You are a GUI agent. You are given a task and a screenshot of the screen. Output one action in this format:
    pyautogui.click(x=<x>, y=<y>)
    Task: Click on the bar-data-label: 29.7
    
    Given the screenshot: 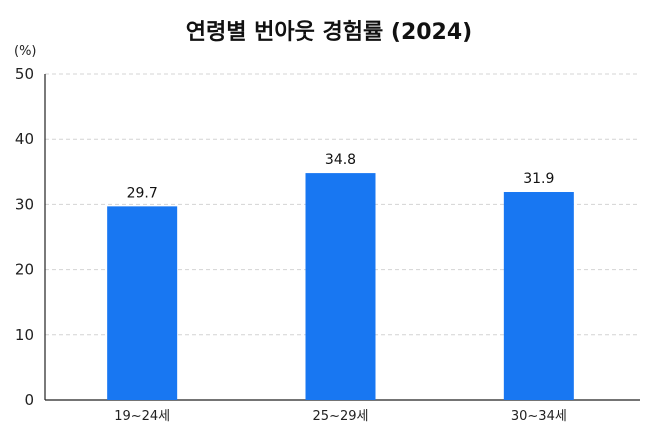 What is the action you would take?
    pyautogui.click(x=142, y=193)
    